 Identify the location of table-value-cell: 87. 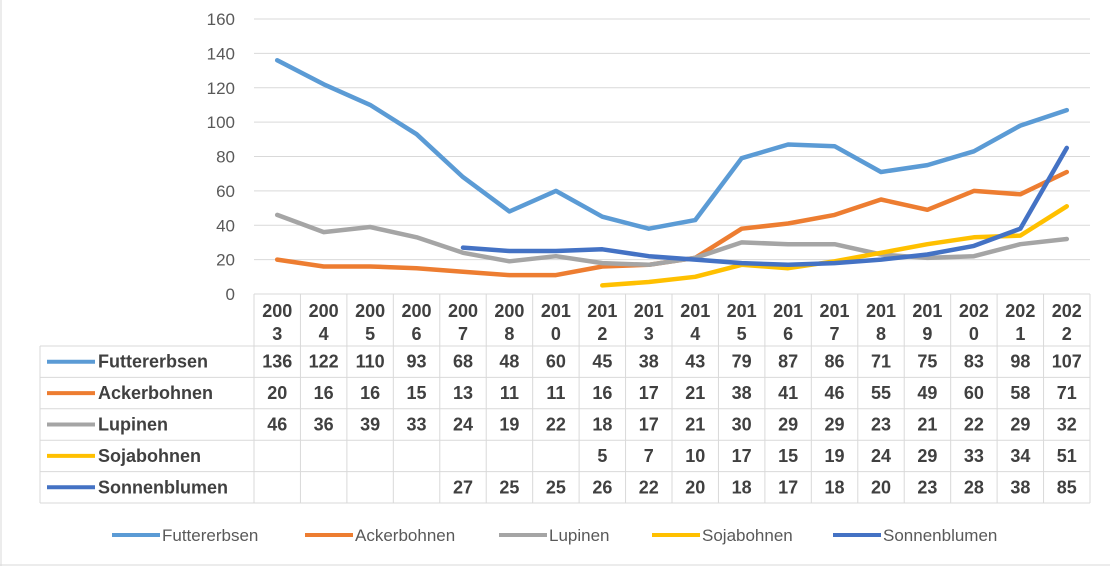
(788, 362).